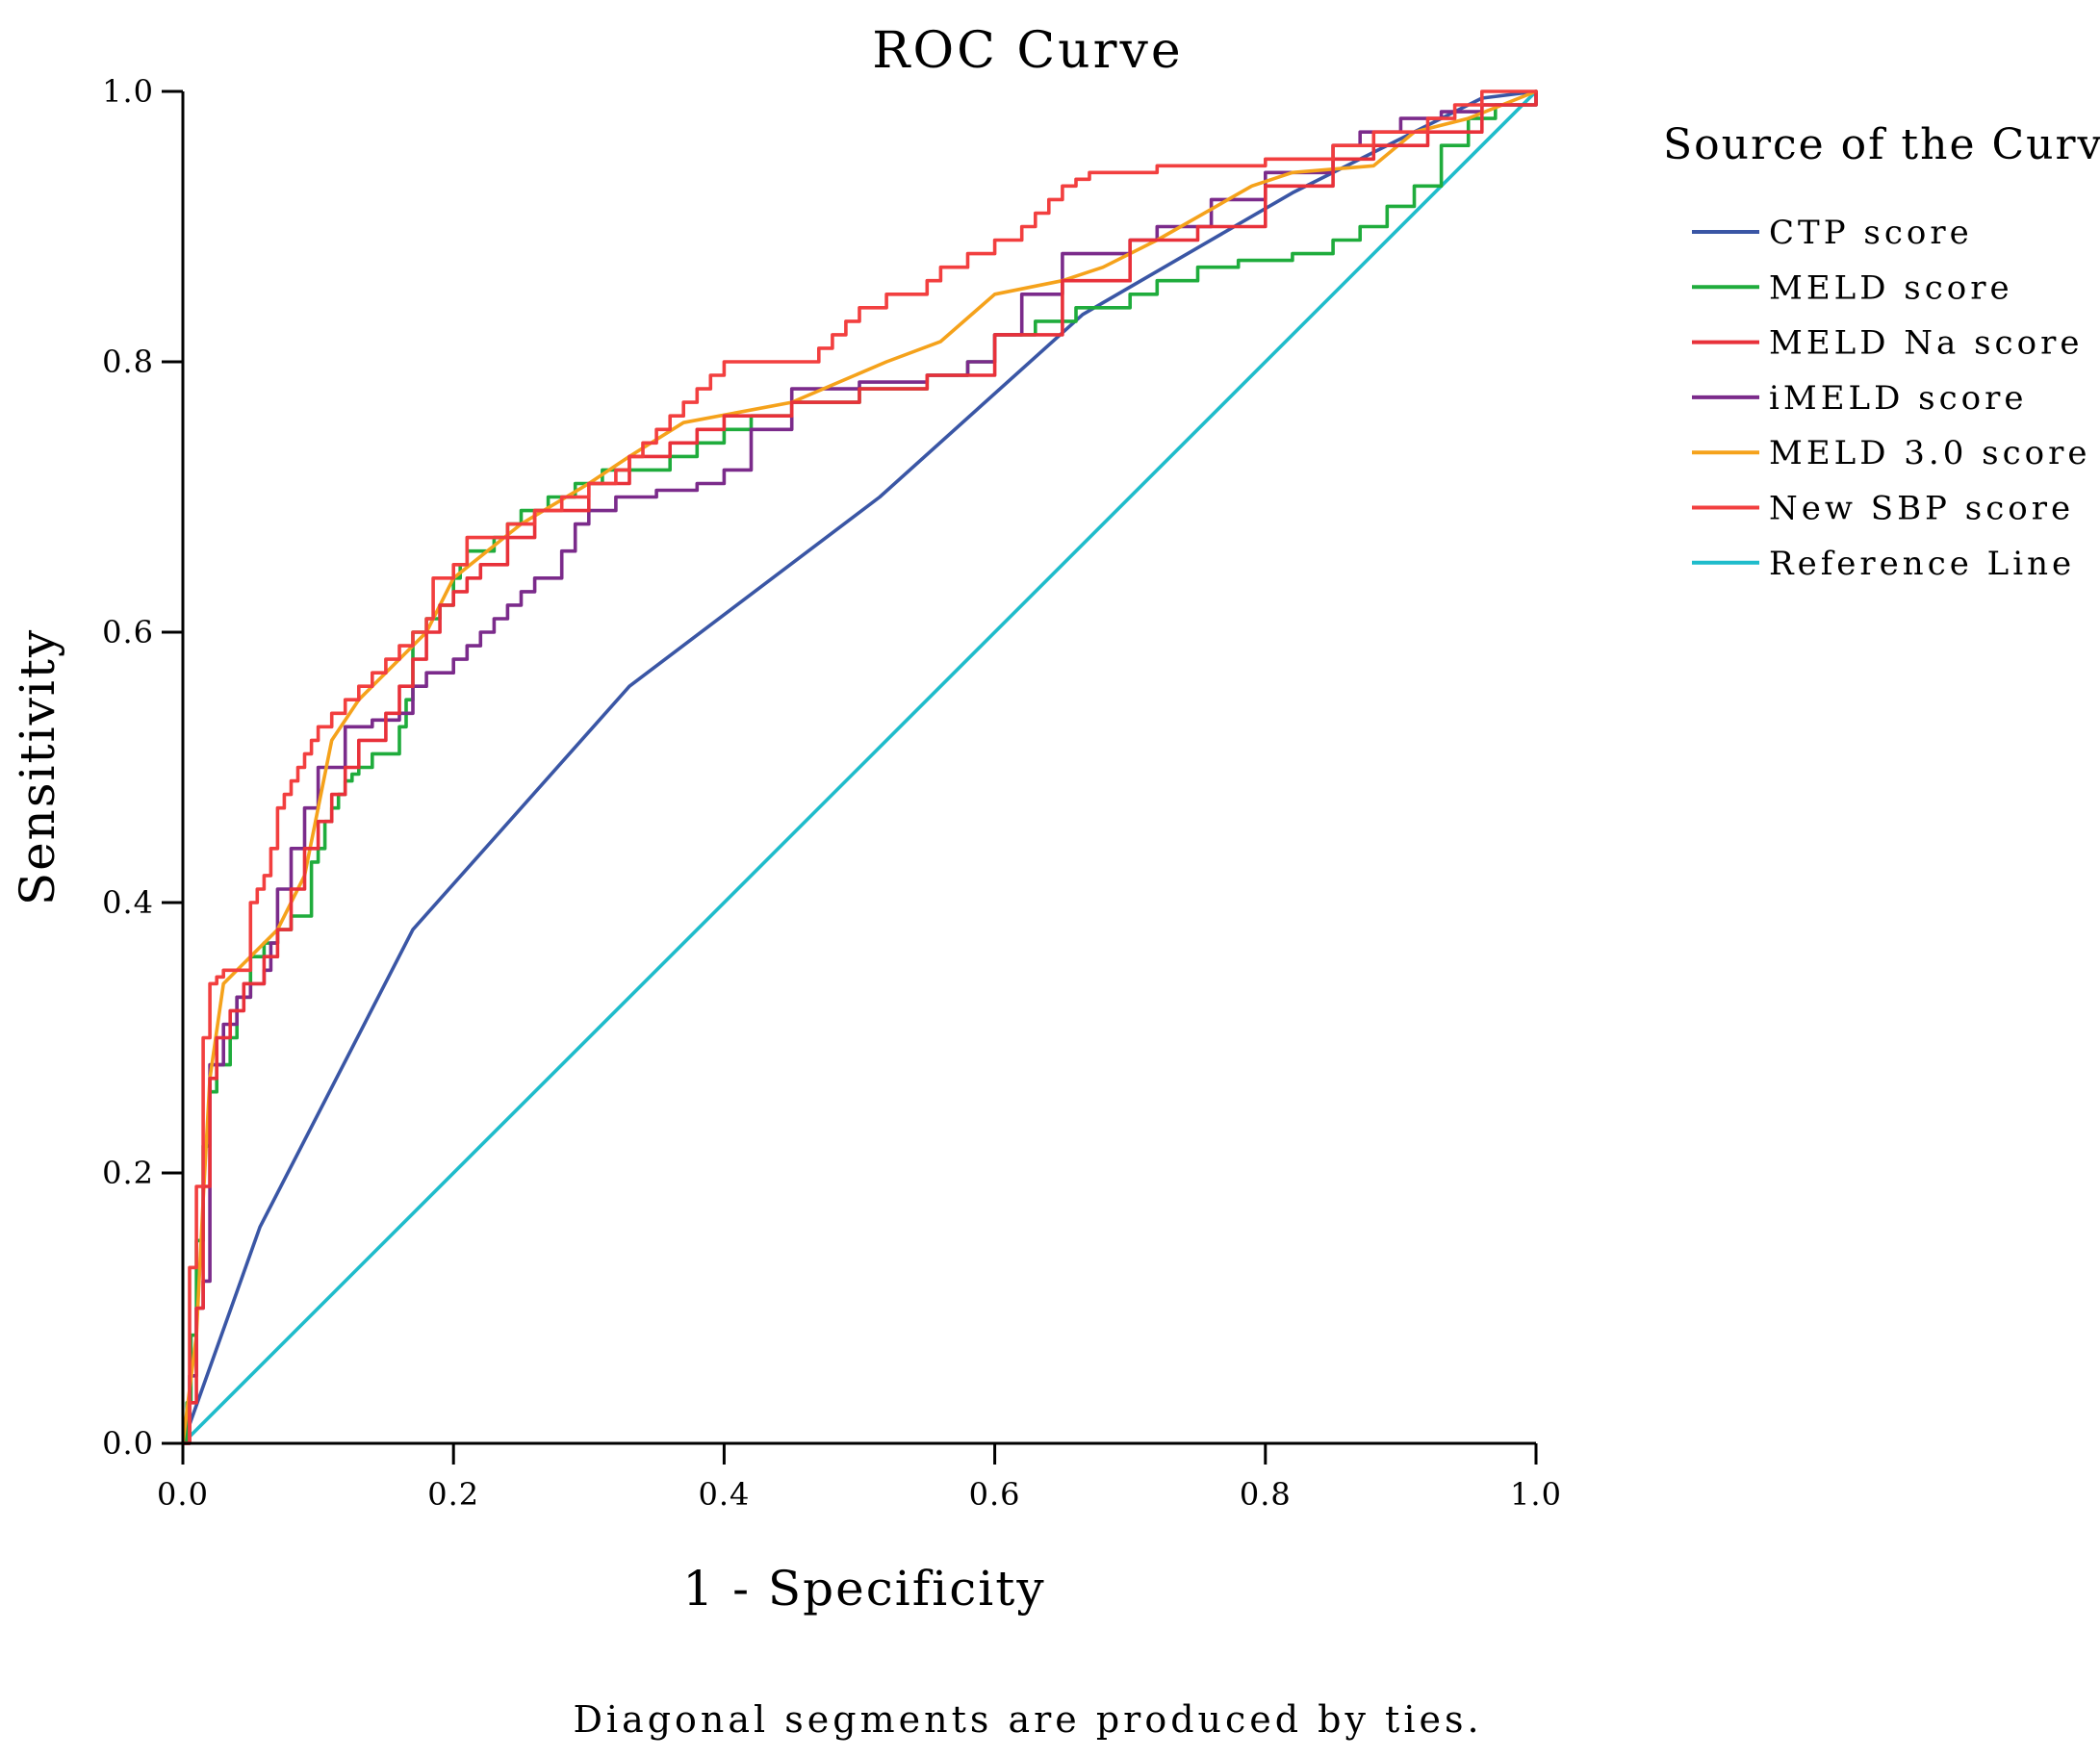 The image size is (2100, 1758). What do you see at coordinates (1898, 398) in the screenshot?
I see `legend-label-imeld-score: iMELD score` at bounding box center [1898, 398].